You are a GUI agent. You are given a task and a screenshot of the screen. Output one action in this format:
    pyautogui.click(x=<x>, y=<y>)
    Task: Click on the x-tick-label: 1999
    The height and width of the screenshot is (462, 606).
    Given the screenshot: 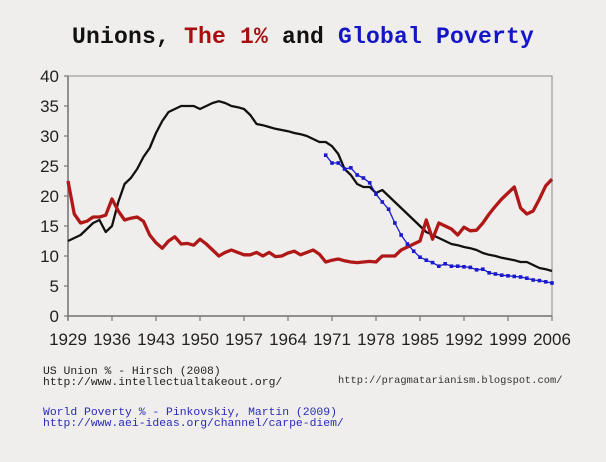 What is the action you would take?
    pyautogui.click(x=508, y=339)
    